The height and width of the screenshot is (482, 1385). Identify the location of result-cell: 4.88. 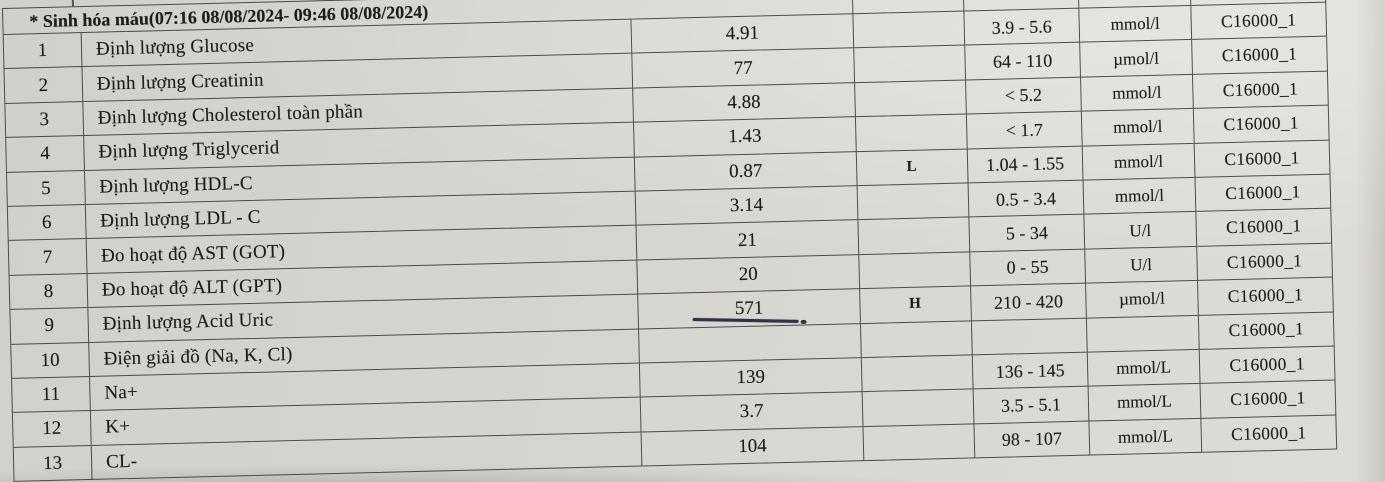
(744, 102).